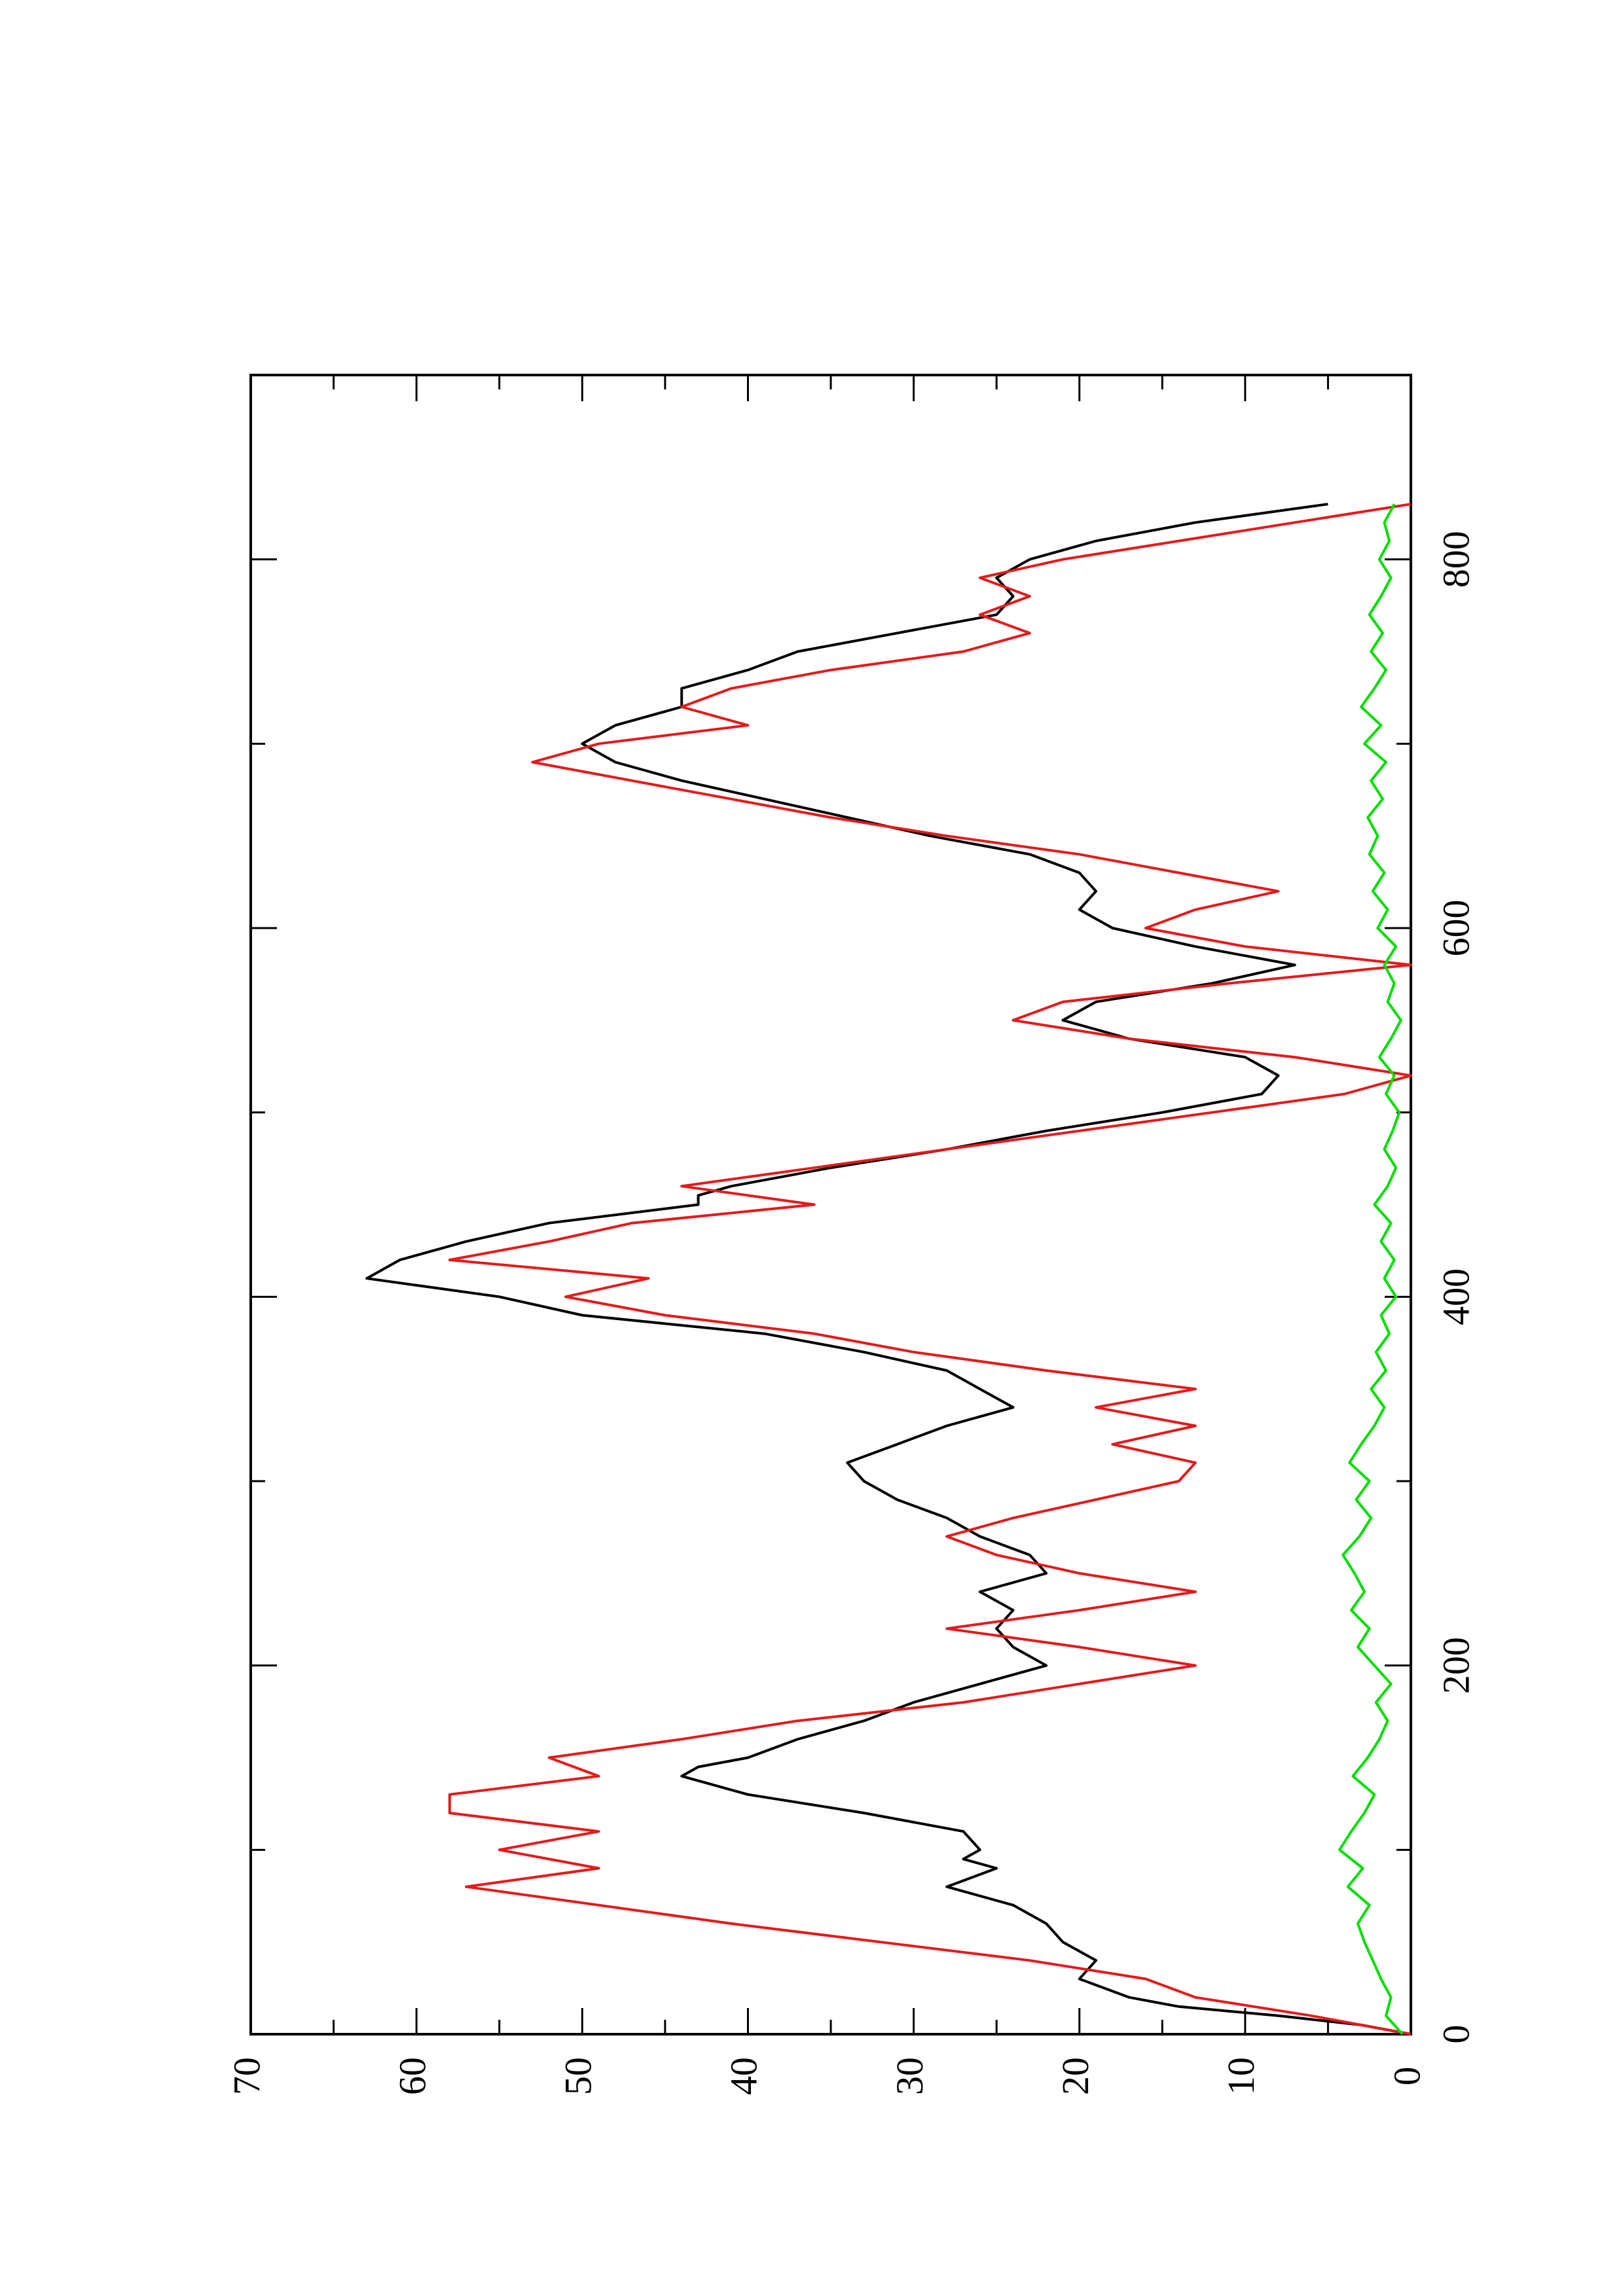 This screenshot has height=2296, width=1623. Describe the element at coordinates (1455, 1665) in the screenshot. I see `x-tick-label: 200` at that location.